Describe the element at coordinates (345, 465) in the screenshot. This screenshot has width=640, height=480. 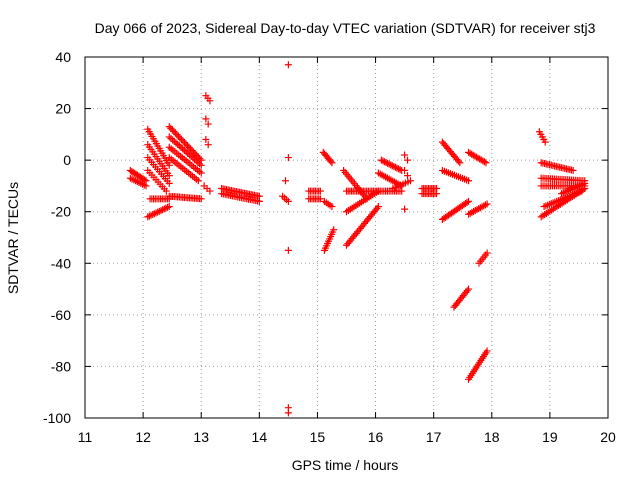
I see `x-axis-label: GPS time / hours` at that location.